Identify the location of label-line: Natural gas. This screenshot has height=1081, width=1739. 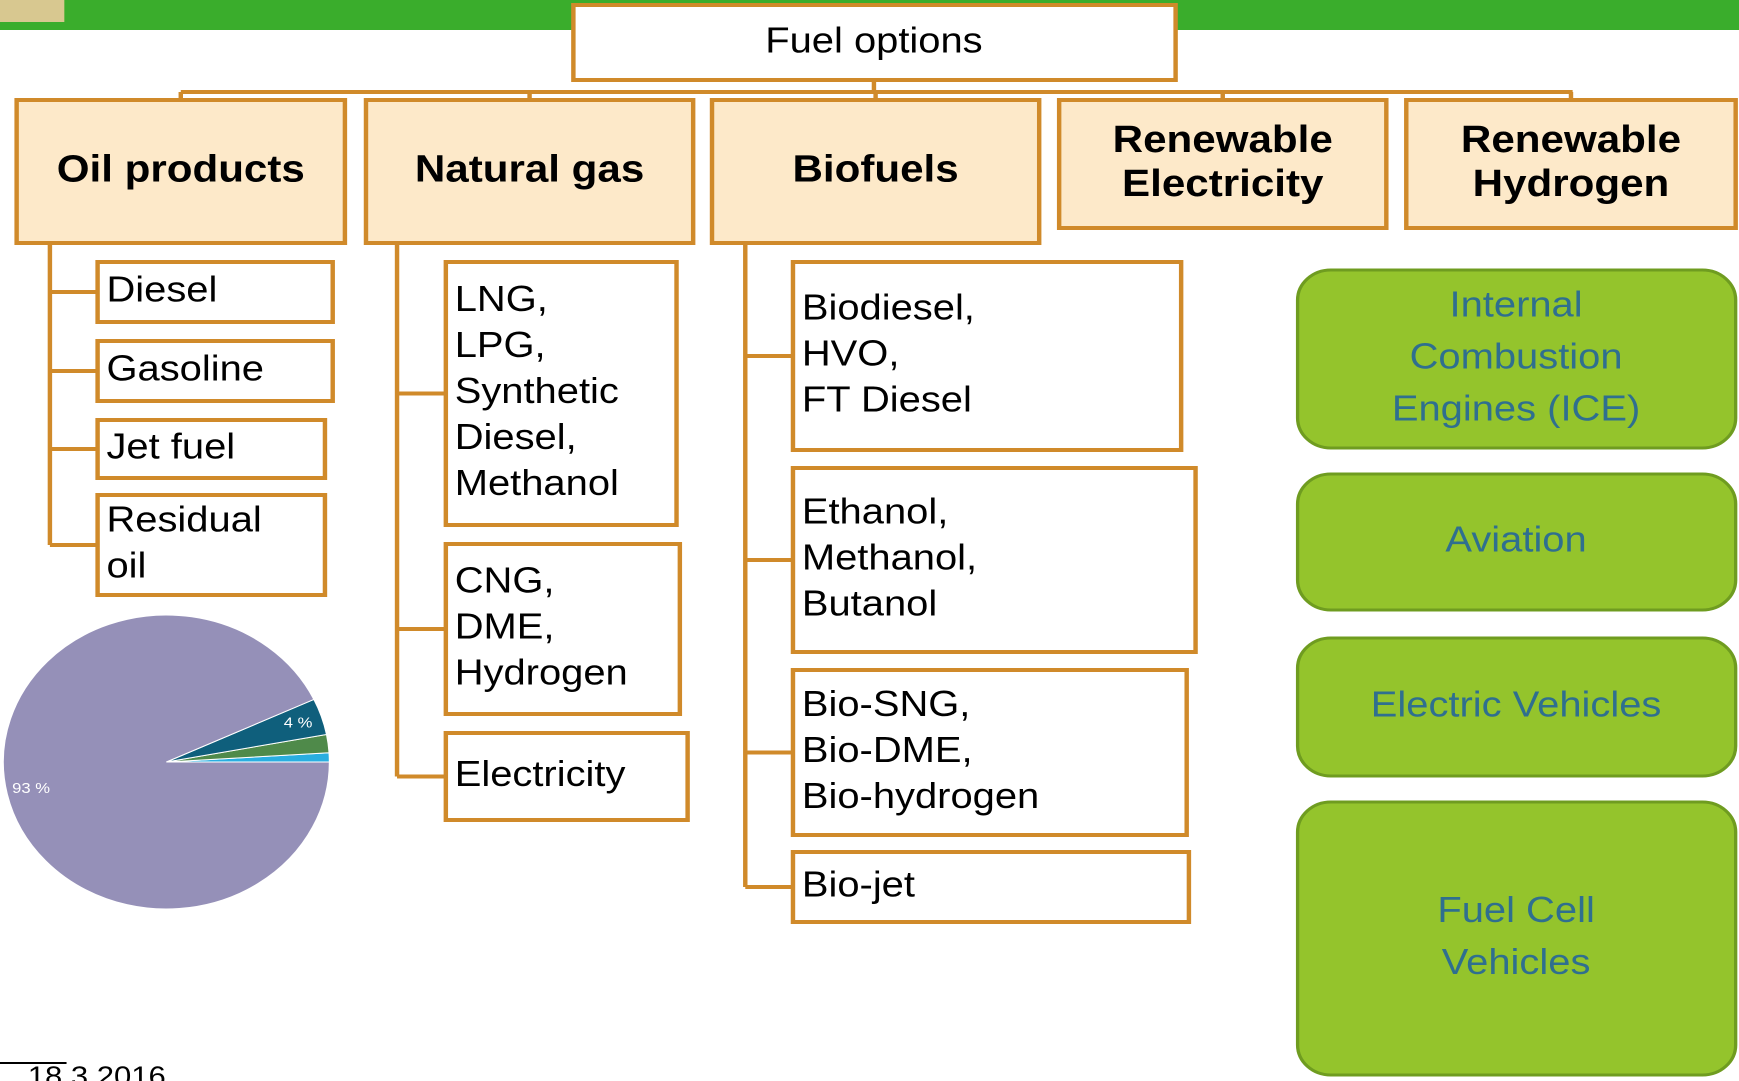
(529, 168).